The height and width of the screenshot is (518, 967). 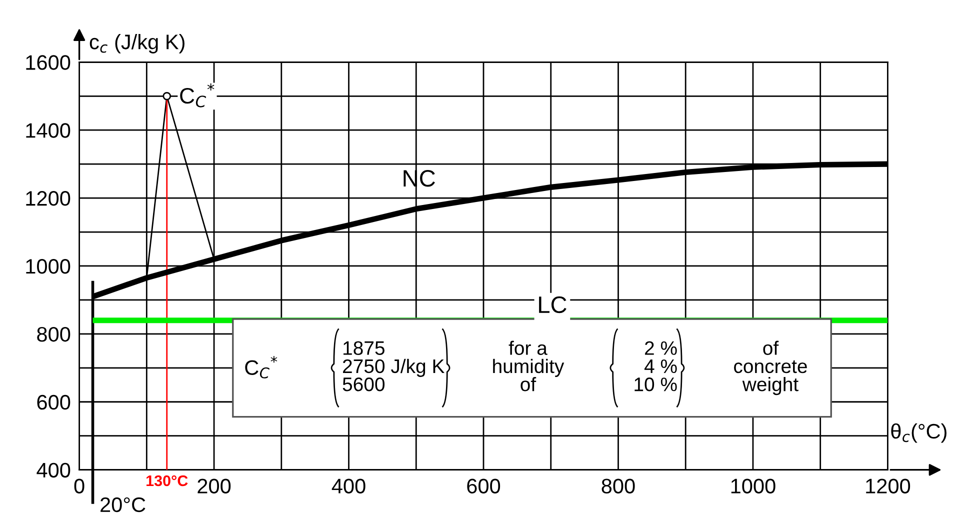 I want to click on y-tick-label: 1600, so click(x=48, y=62).